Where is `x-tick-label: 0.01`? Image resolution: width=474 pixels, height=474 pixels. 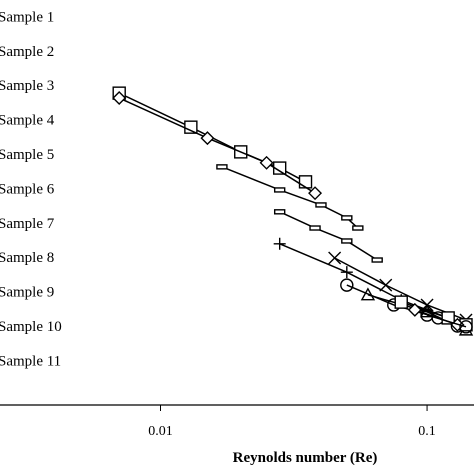 x-tick-label: 0.01 is located at coordinates (160, 431).